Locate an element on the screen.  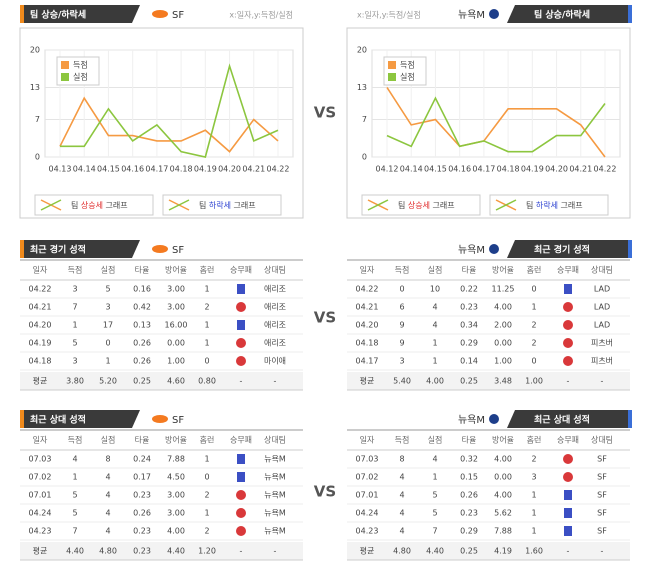
legend-label: 실점 is located at coordinates (80, 77).